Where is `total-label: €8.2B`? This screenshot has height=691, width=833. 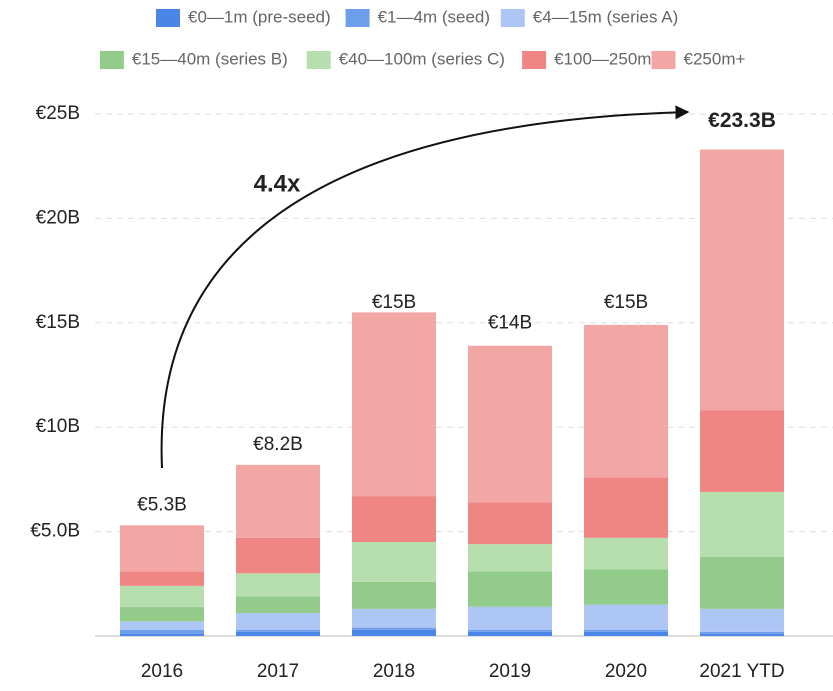 total-label: €8.2B is located at coordinates (278, 444).